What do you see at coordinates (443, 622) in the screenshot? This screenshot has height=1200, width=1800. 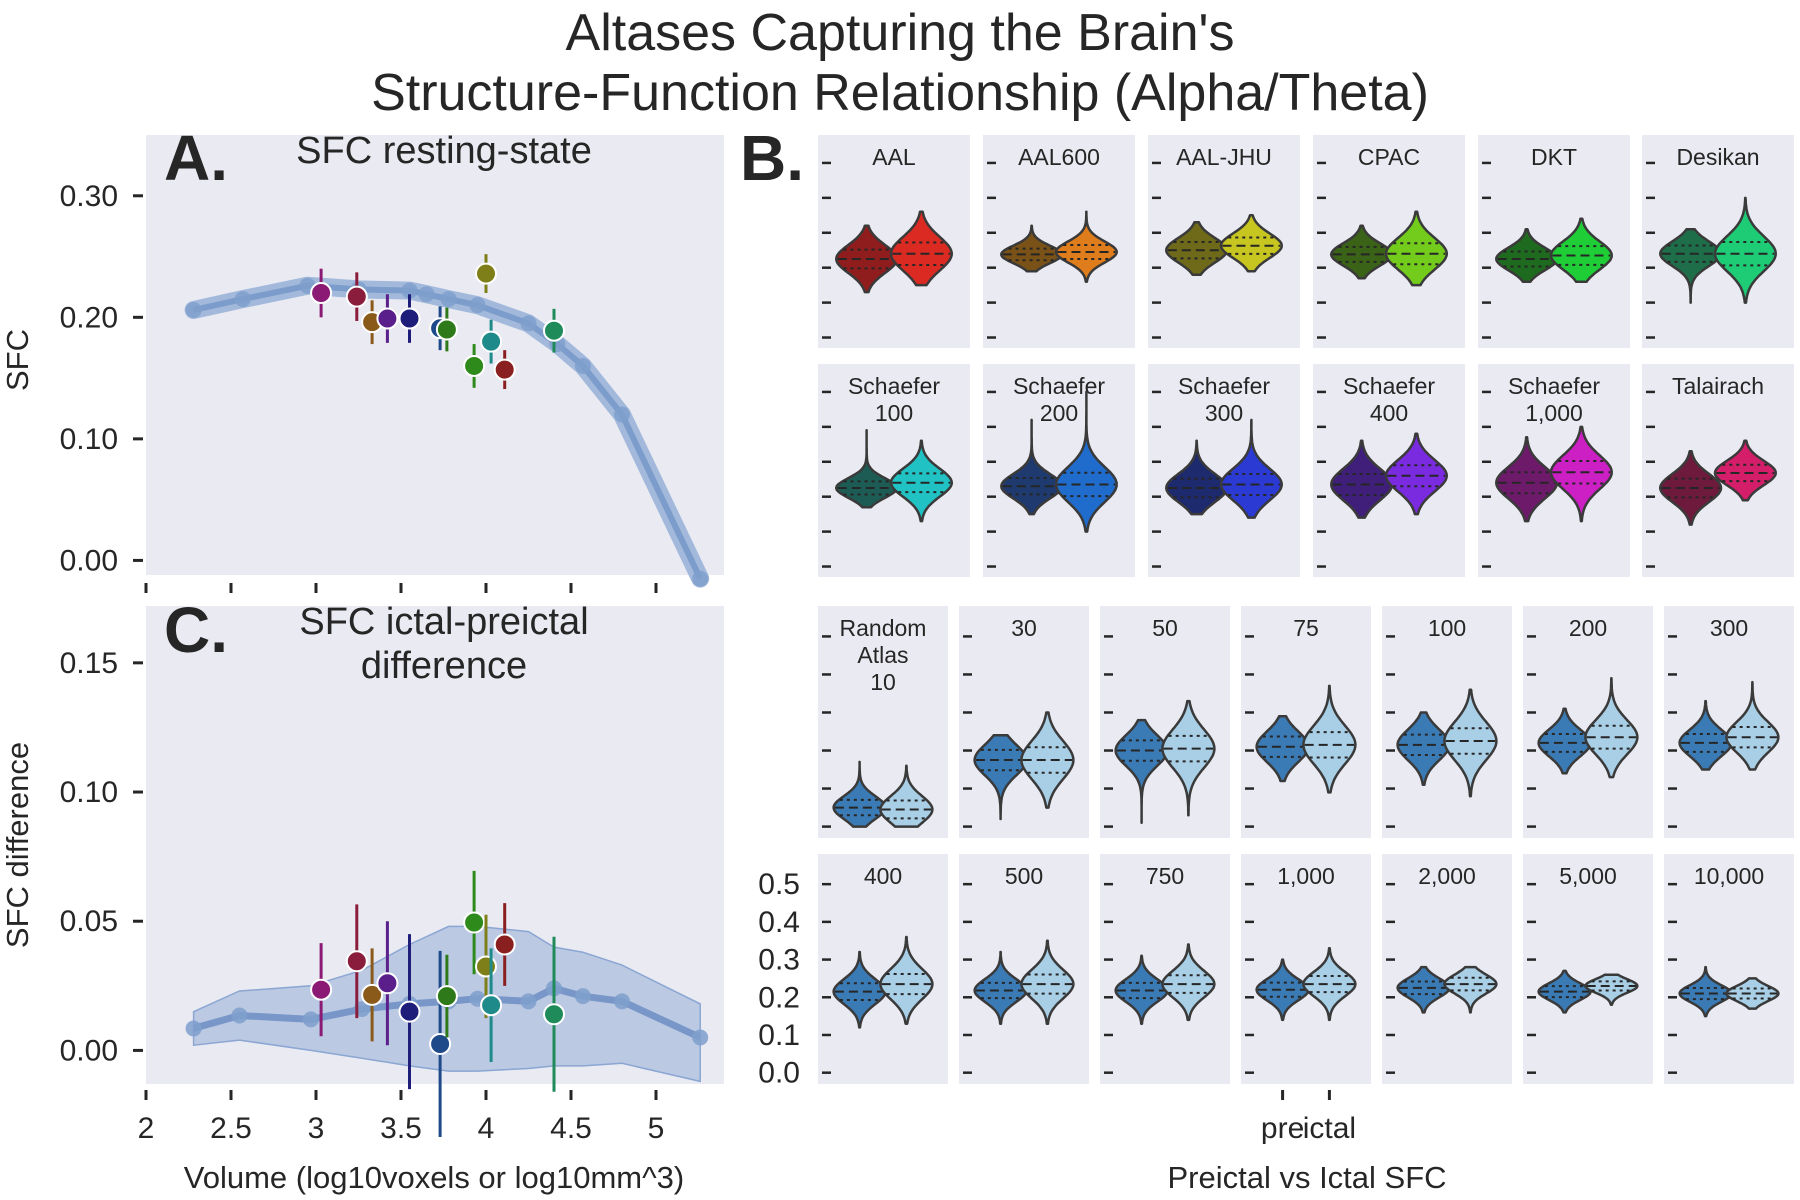 I see `panel-c-title-line-1: SFC ictal-preictal` at bounding box center [443, 622].